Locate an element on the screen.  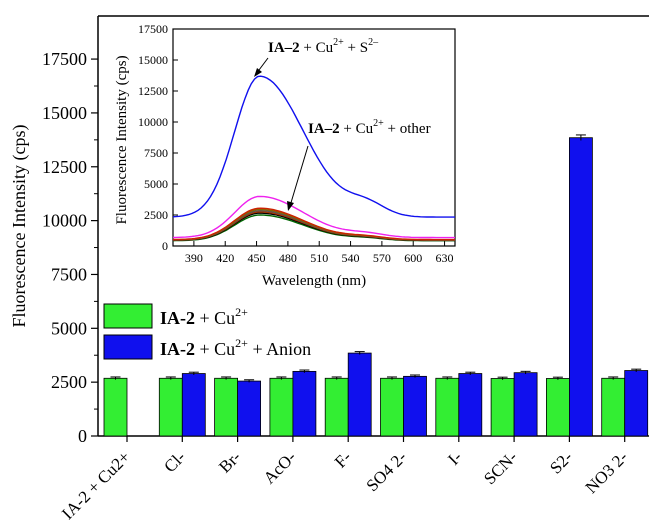
inset-y-axis-label: Fluorescence Intensity (cps) is located at coordinates (122, 139).